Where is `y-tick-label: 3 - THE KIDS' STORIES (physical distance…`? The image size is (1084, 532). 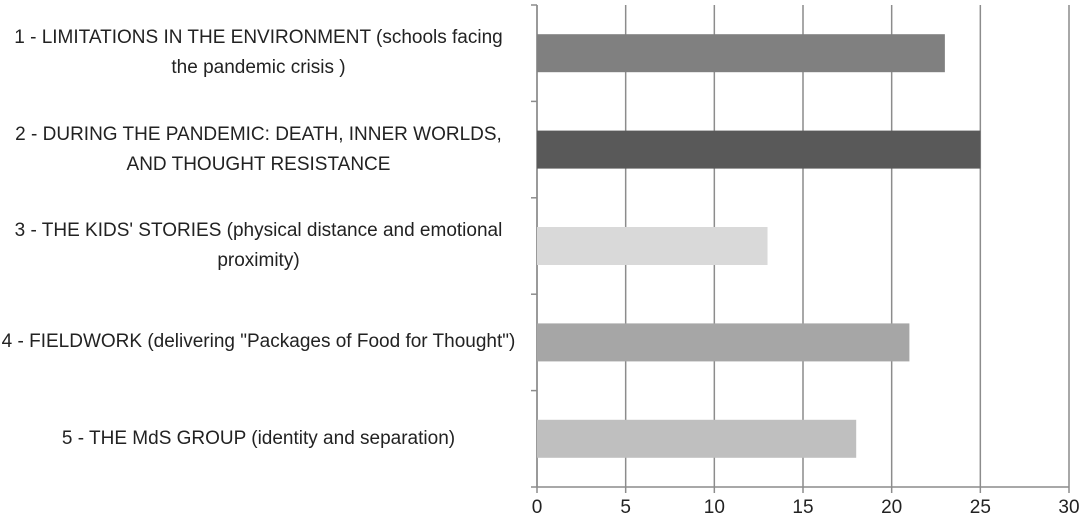
y-tick-label: 3 - THE KIDS' STORIES (physical distance… is located at coordinates (258, 245).